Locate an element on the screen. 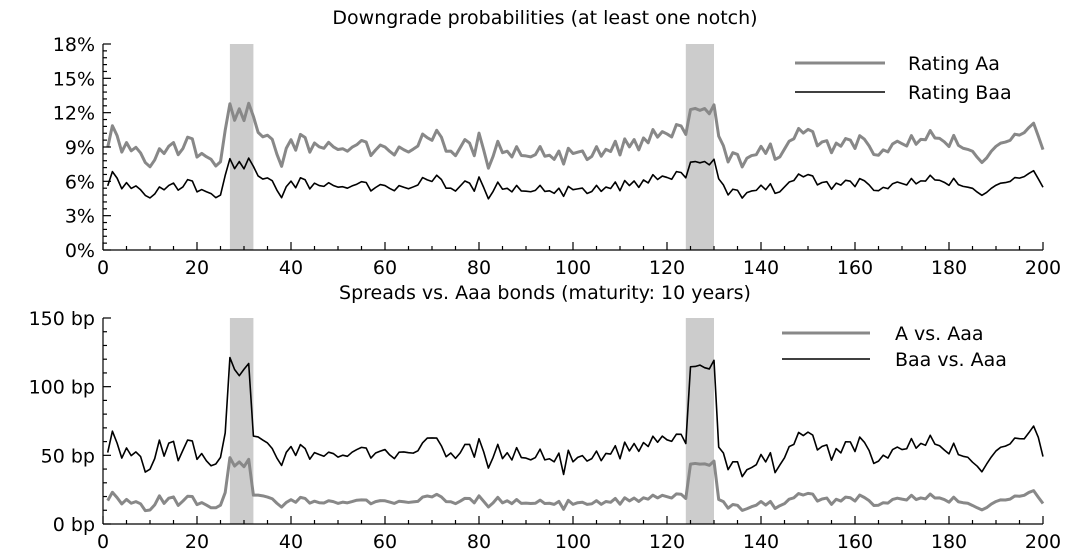 This screenshot has width=1068, height=554. y-tick-label: 50 bp is located at coordinates (68, 456).